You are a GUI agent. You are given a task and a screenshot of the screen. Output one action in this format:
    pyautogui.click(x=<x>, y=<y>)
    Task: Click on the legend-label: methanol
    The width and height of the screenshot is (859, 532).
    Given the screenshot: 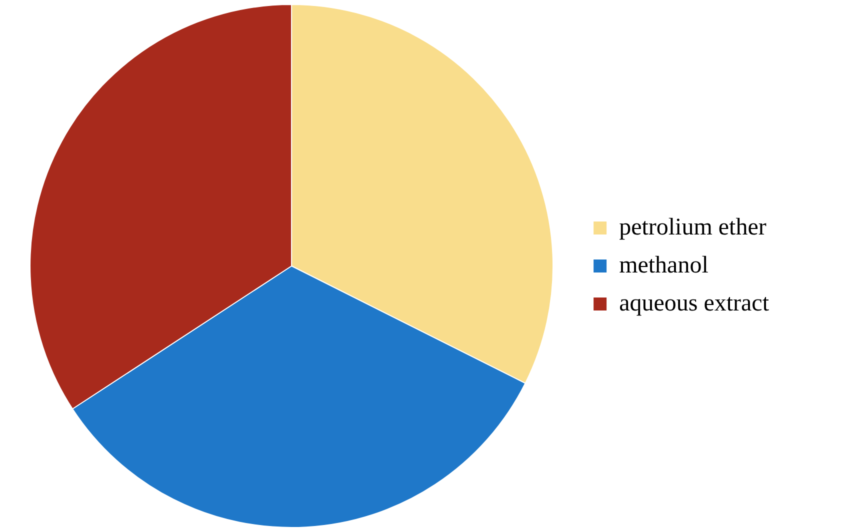 What is the action you would take?
    pyautogui.click(x=664, y=265)
    